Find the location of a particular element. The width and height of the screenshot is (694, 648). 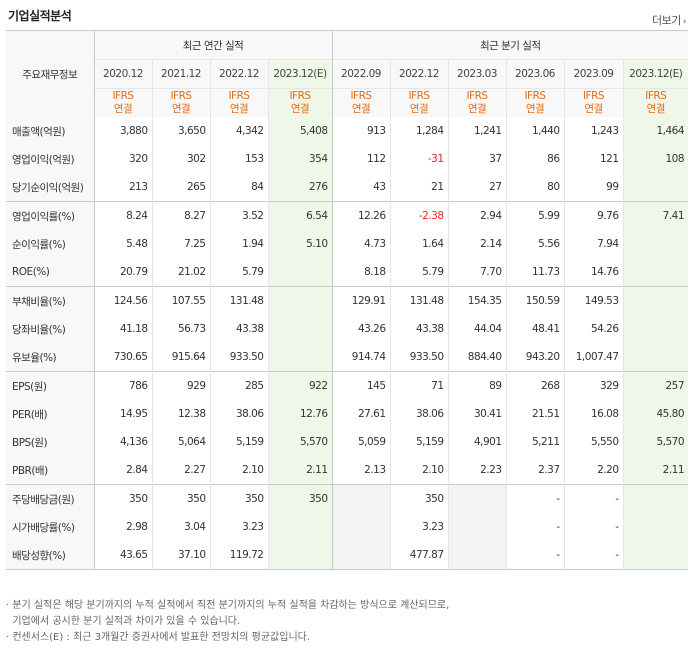

value-cell: 5,408 is located at coordinates (300, 131).